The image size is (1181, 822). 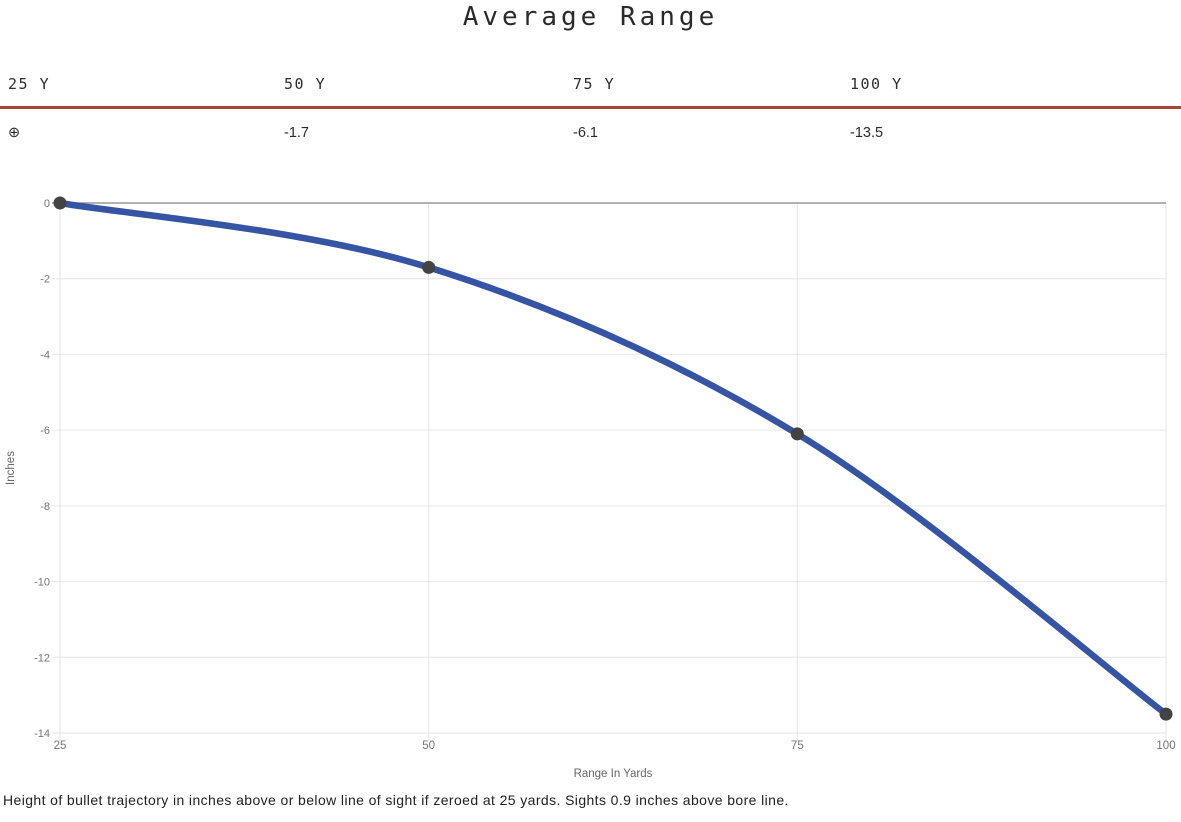 I want to click on range-table-header-row: 25 Y 50 Y 75 Y 100 Y, so click(x=590, y=92).